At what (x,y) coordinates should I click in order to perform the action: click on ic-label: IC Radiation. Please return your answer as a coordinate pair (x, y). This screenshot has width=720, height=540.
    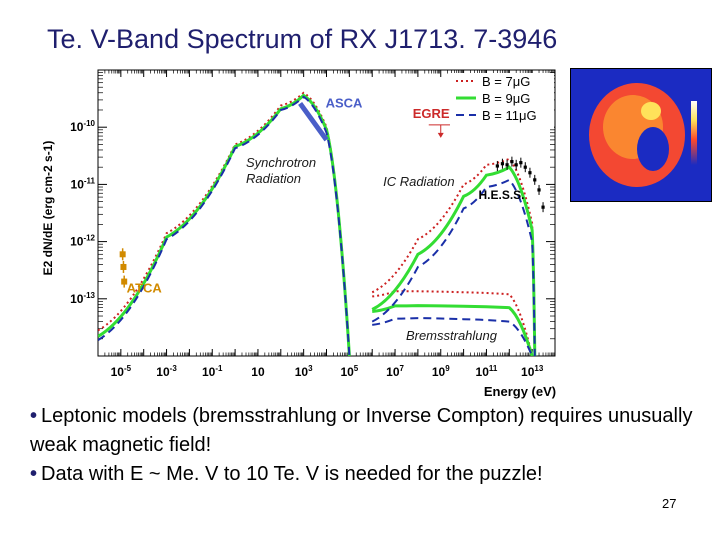
    Looking at the image, I should click on (419, 181).